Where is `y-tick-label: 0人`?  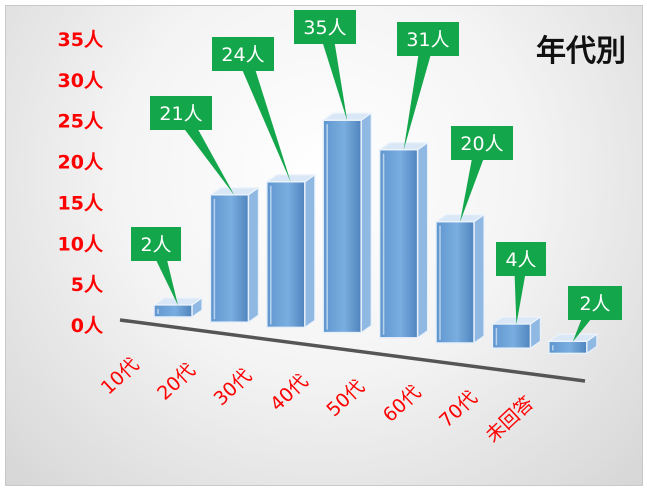
y-tick-label: 0人 is located at coordinates (87, 326).